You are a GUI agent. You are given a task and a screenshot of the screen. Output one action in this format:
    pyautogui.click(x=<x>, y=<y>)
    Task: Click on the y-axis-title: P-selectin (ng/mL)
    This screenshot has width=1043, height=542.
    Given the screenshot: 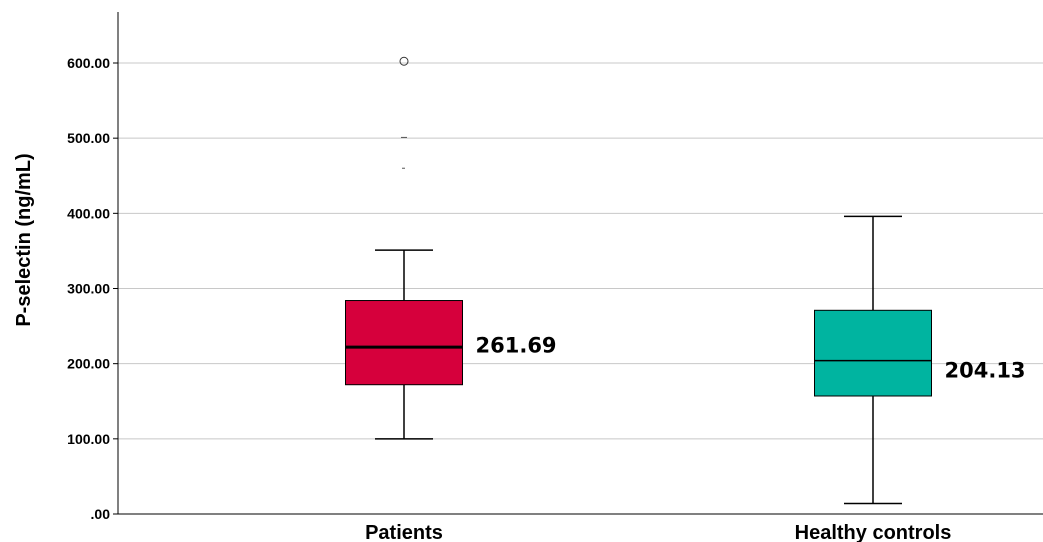 What is the action you would take?
    pyautogui.click(x=24, y=239)
    